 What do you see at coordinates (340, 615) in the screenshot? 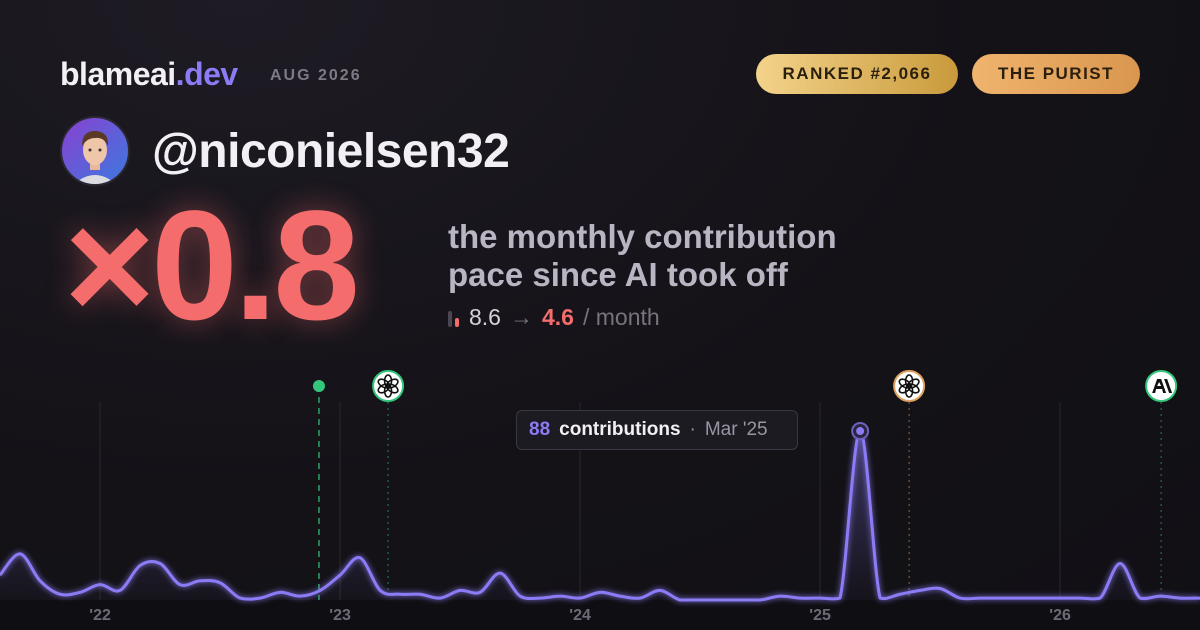
I see `x-tick-label: '23` at bounding box center [340, 615].